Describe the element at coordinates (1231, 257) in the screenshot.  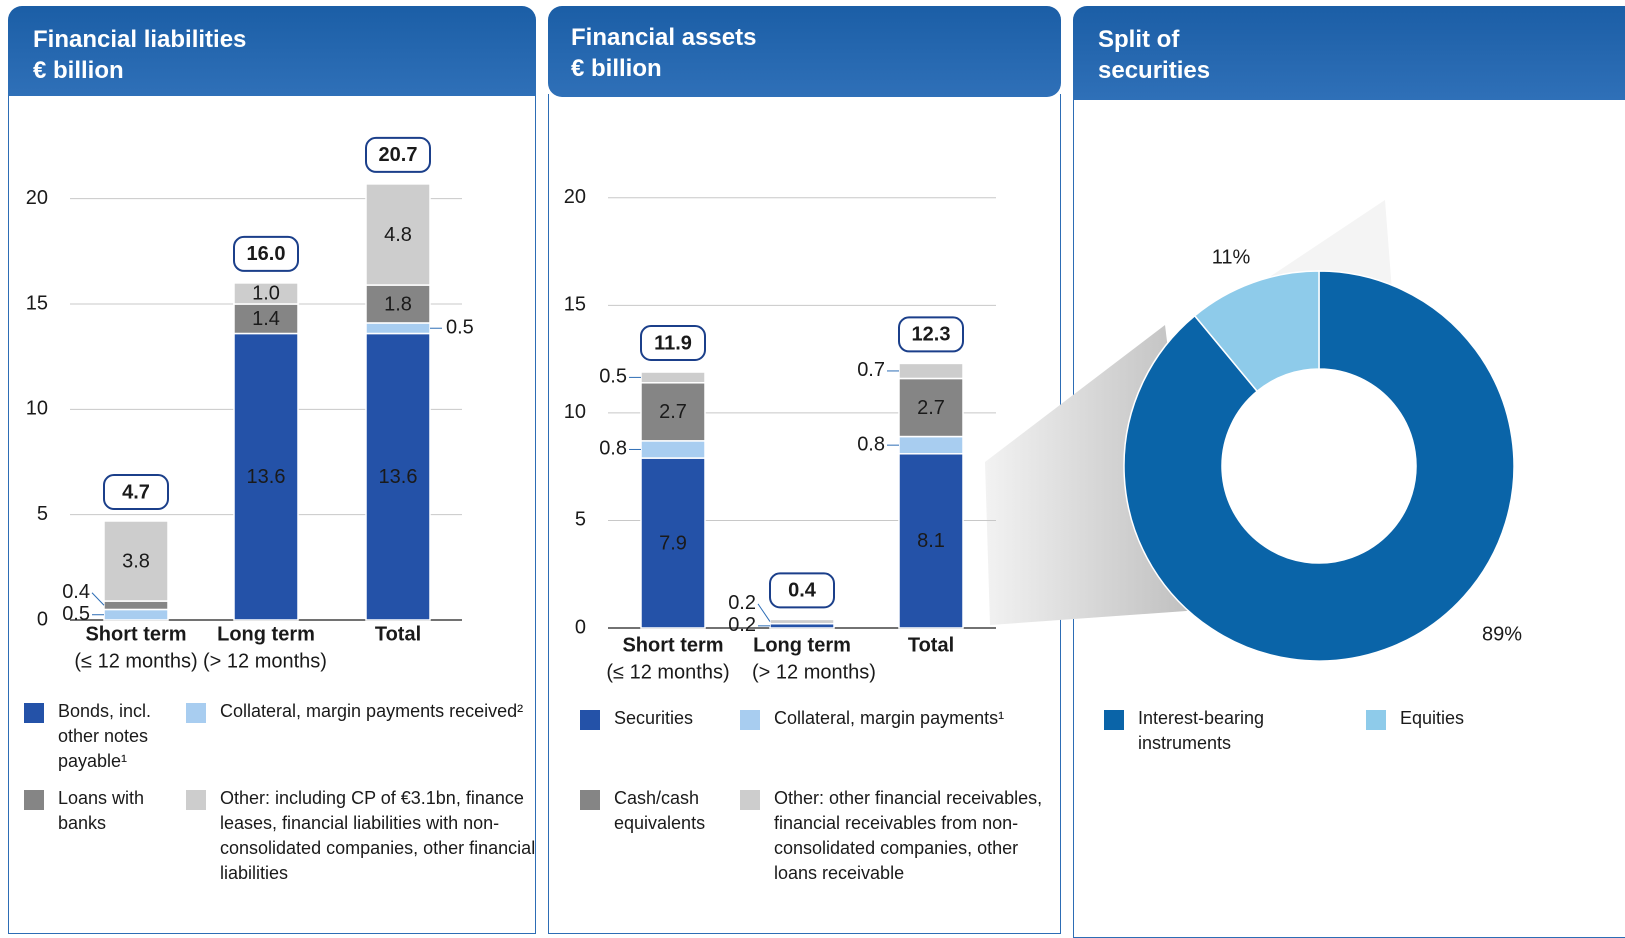
I see `data-label: 11%` at that location.